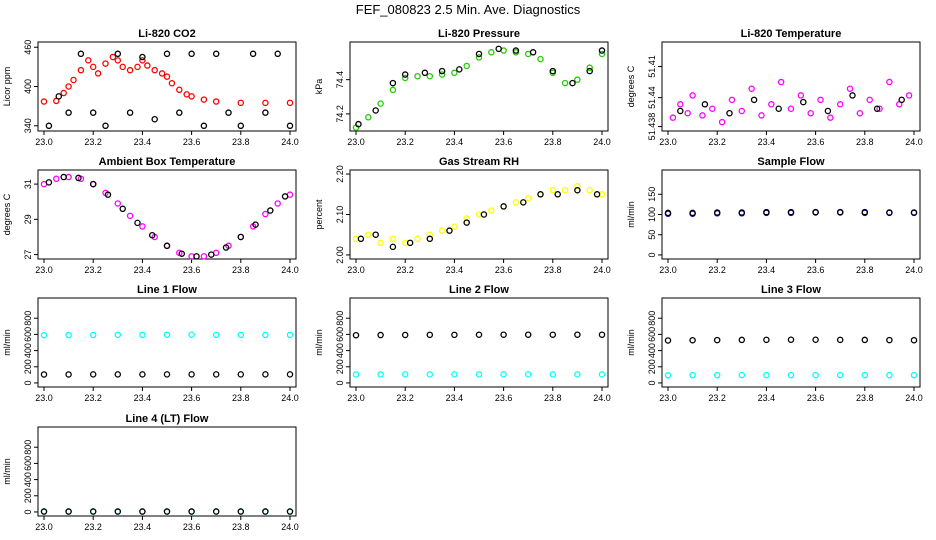 This screenshot has width=936, height=540. Describe the element at coordinates (28, 447) in the screenshot. I see `y-tick-label: 800` at that location.